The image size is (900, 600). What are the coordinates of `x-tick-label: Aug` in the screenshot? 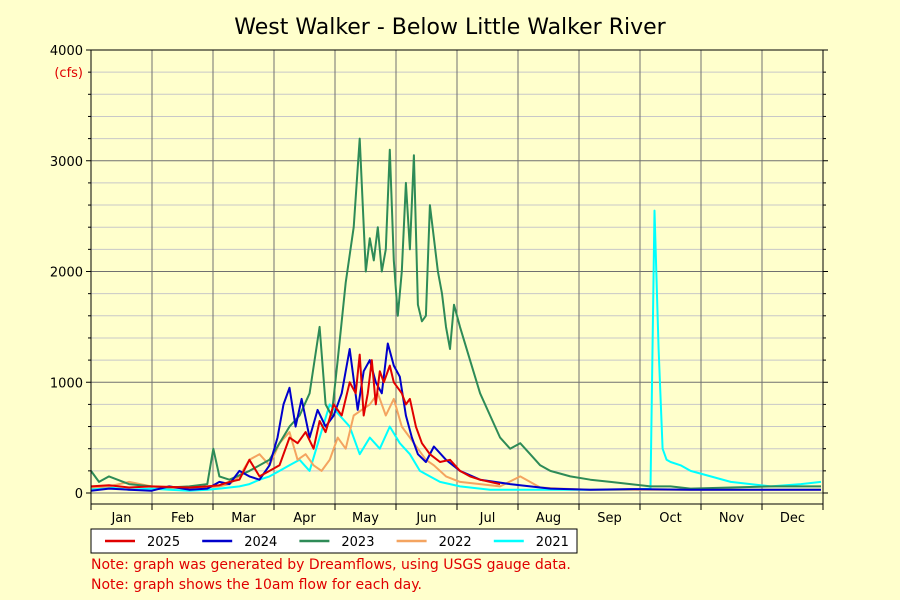 It's located at (548, 518).